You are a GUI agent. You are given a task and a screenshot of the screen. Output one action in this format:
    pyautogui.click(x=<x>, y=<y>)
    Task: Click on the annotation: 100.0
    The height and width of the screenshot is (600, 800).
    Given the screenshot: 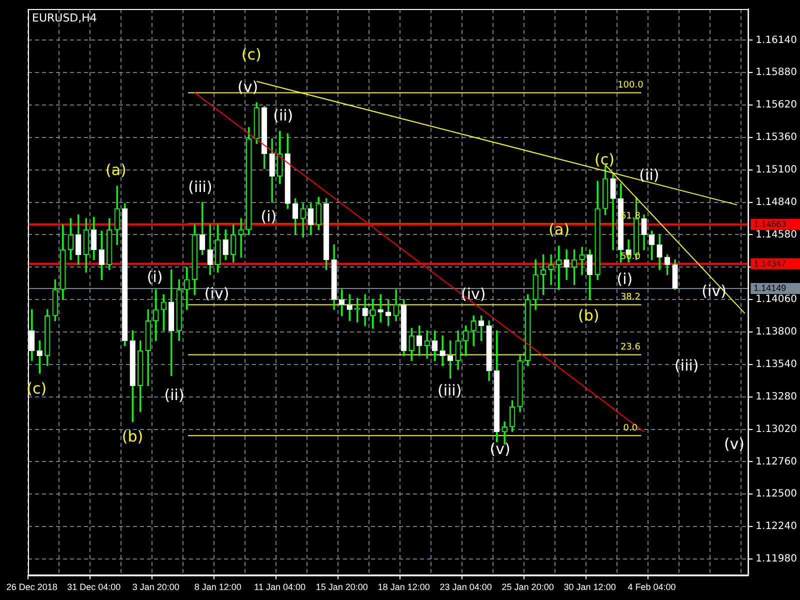 What is the action you would take?
    pyautogui.click(x=631, y=85)
    